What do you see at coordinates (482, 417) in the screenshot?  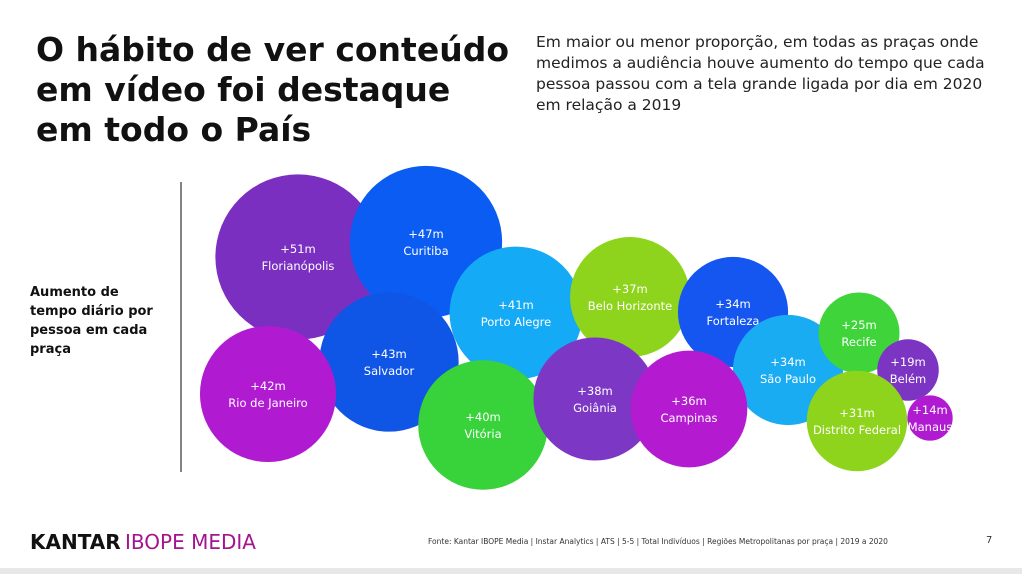 I see `value-label: +40m` at bounding box center [482, 417].